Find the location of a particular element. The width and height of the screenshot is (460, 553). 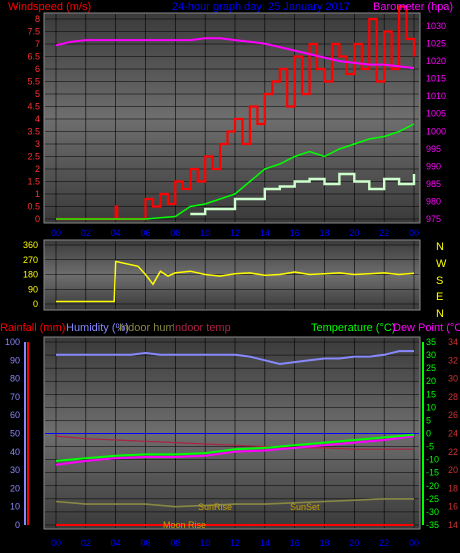

left-tick-label: 0 is located at coordinates (37, 219).